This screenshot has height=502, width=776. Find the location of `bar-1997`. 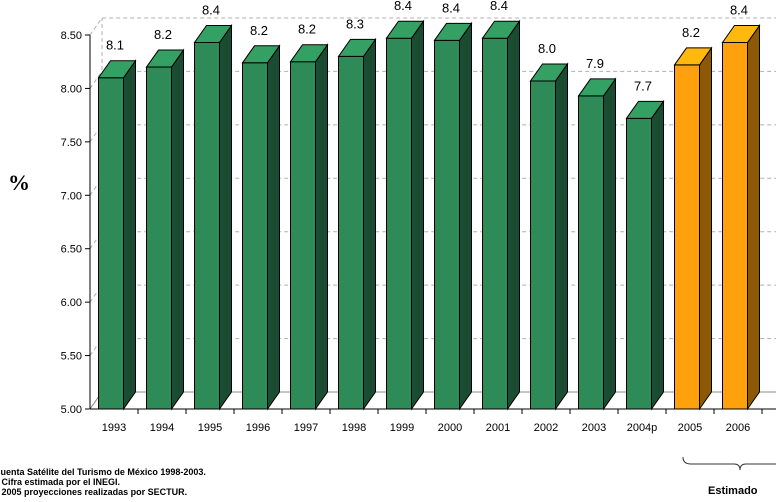

bar-1997 is located at coordinates (309, 227).